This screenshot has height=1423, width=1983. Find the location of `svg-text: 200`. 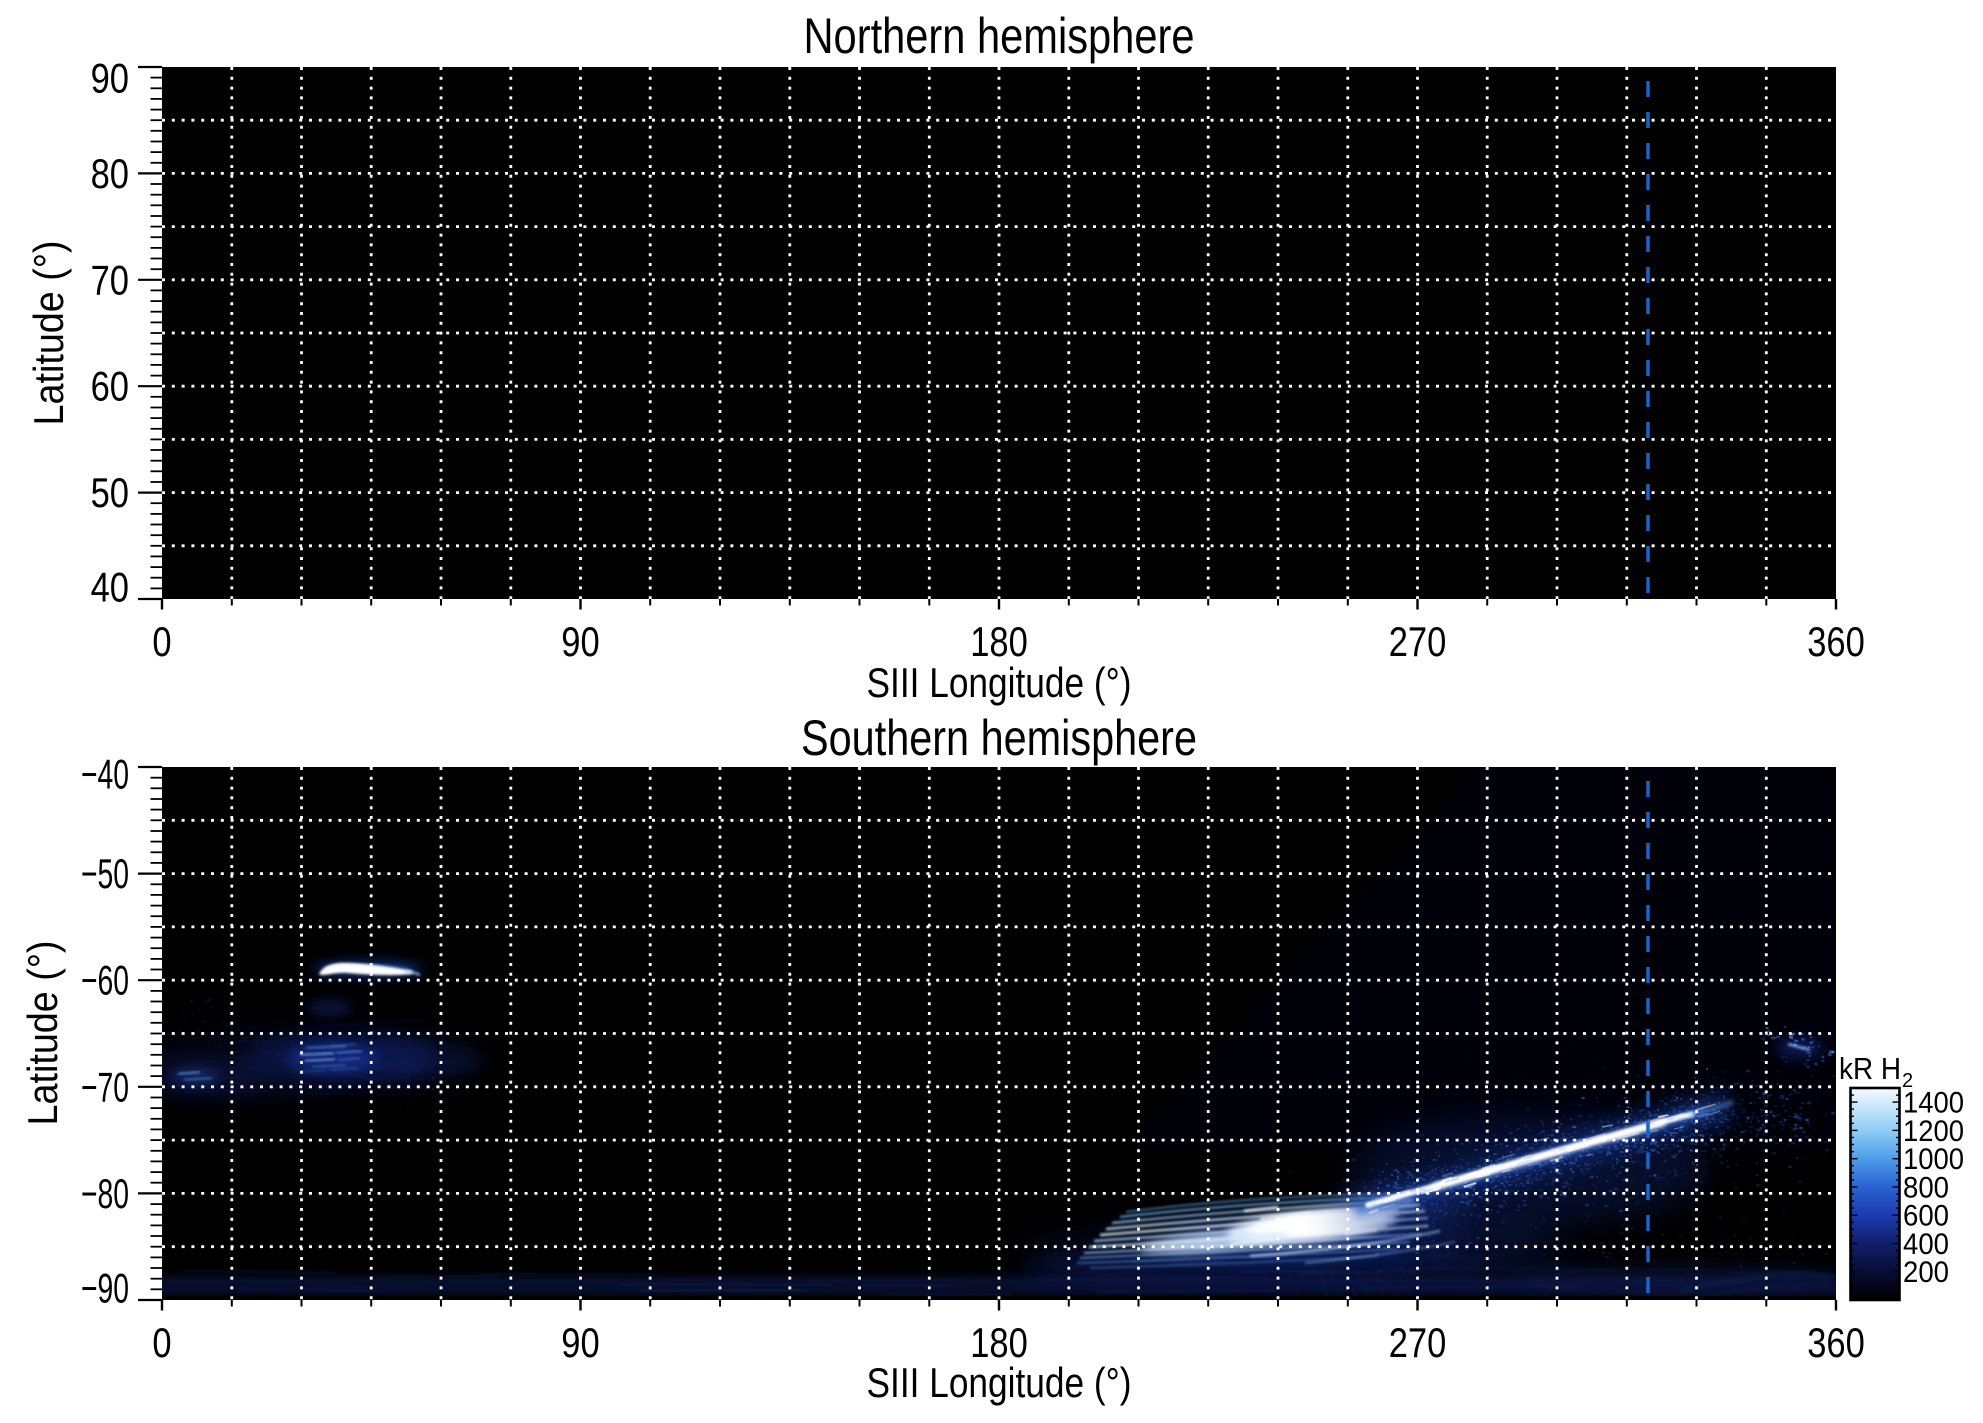

svg-text: 200 is located at coordinates (1926, 1272).